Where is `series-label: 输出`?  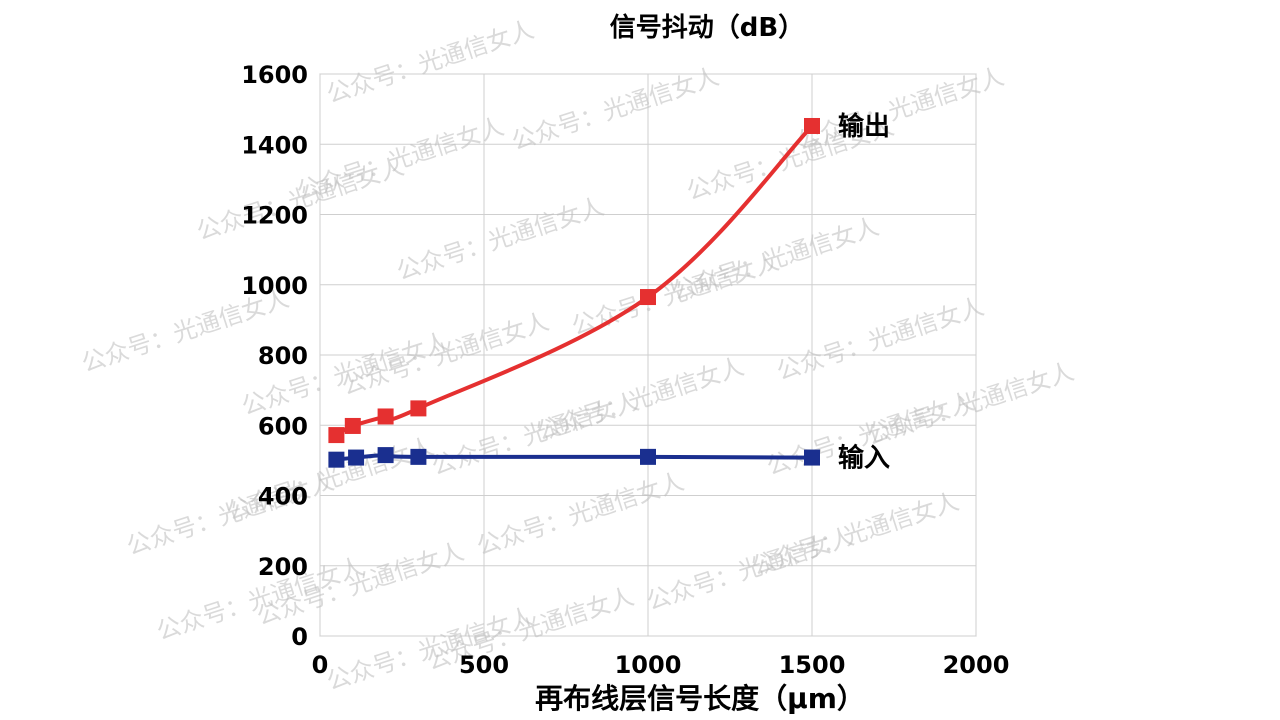 series-label: 输出 is located at coordinates (864, 126).